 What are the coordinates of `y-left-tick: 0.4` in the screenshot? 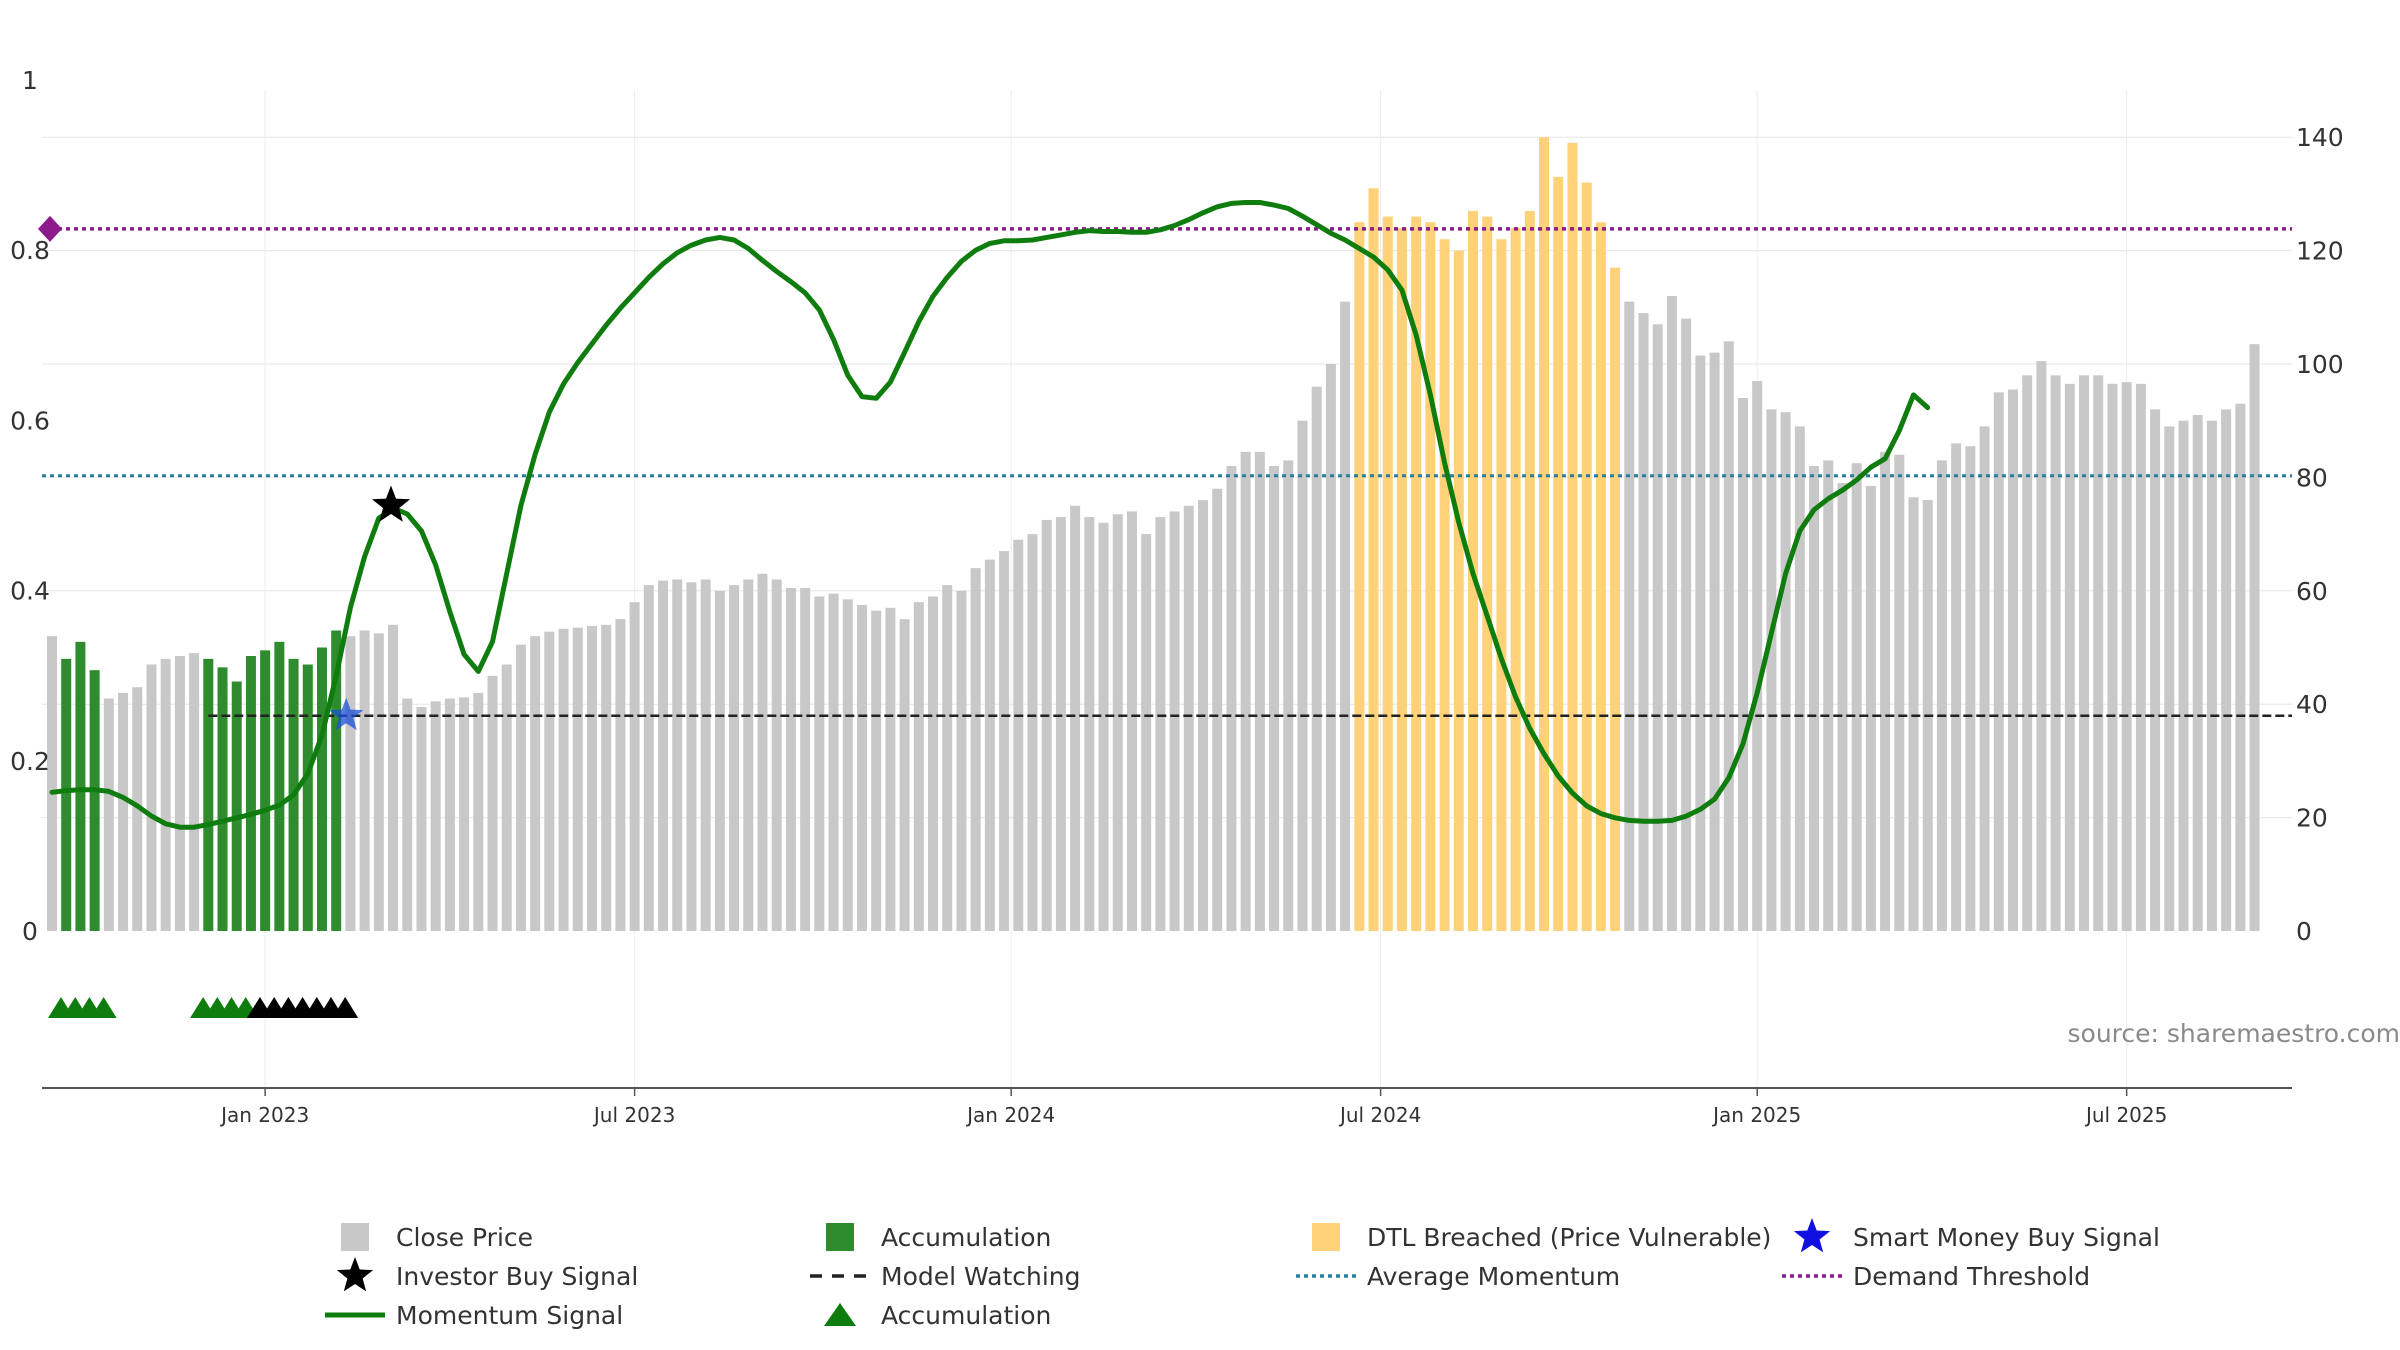 It's located at (30, 591).